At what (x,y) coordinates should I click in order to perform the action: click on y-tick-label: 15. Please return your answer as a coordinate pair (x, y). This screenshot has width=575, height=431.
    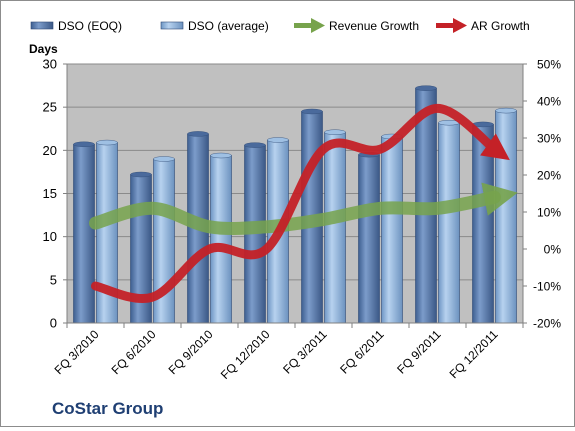
    Looking at the image, I should click on (50, 193).